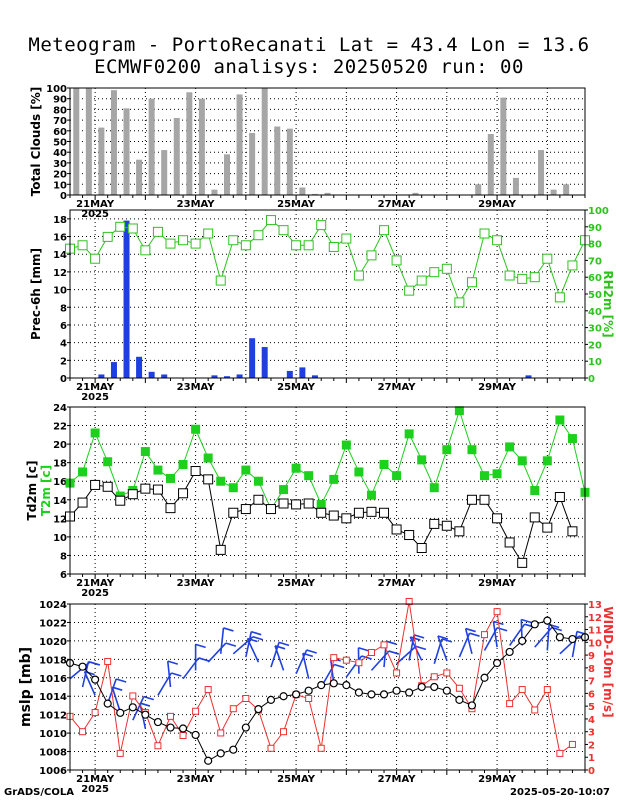 The height and width of the screenshot is (800, 618). Describe the element at coordinates (591, 771) in the screenshot. I see `y2-tick-label: 0` at that location.